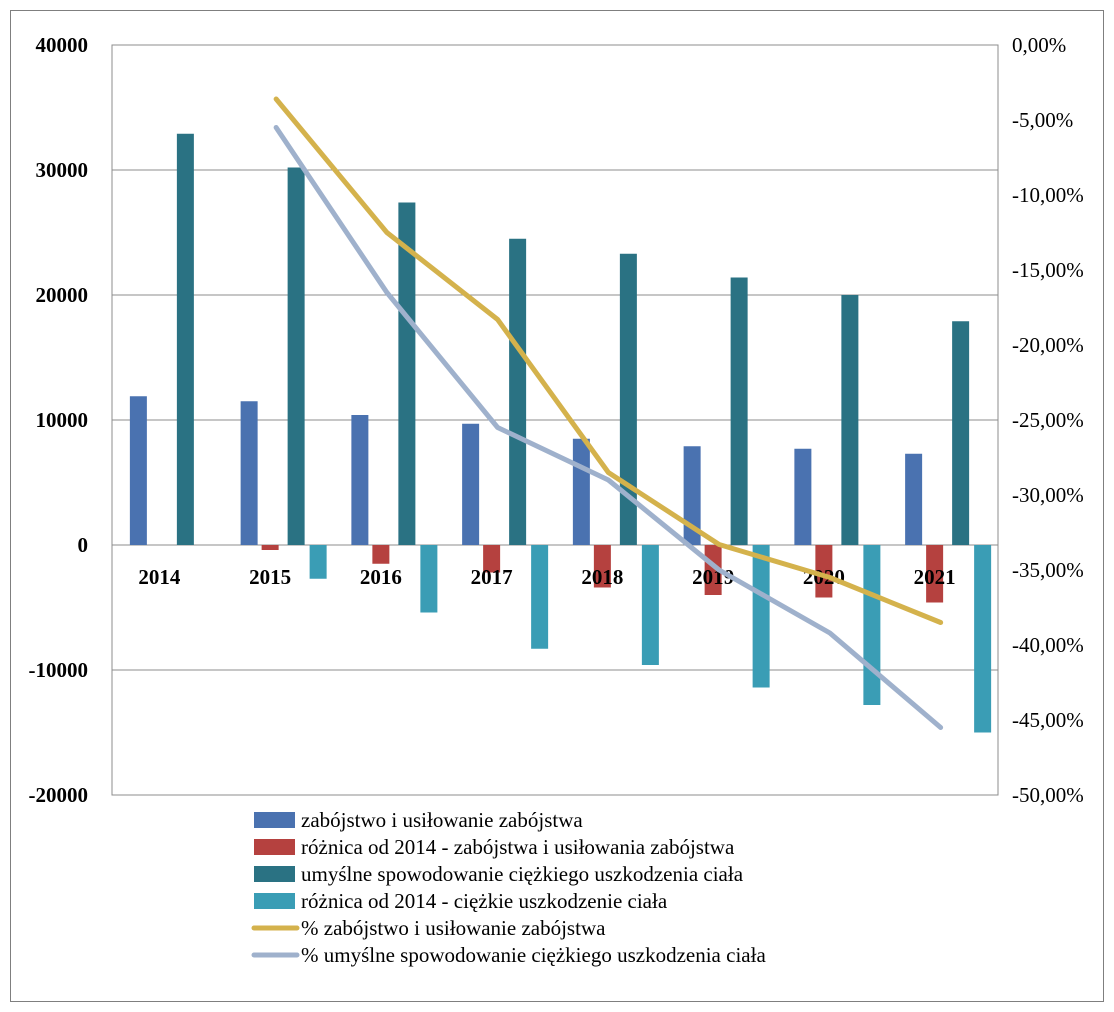 This screenshot has height=1012, width=1114. What do you see at coordinates (1048, 720) in the screenshot?
I see `y-right-tick-label: -45,00%` at bounding box center [1048, 720].